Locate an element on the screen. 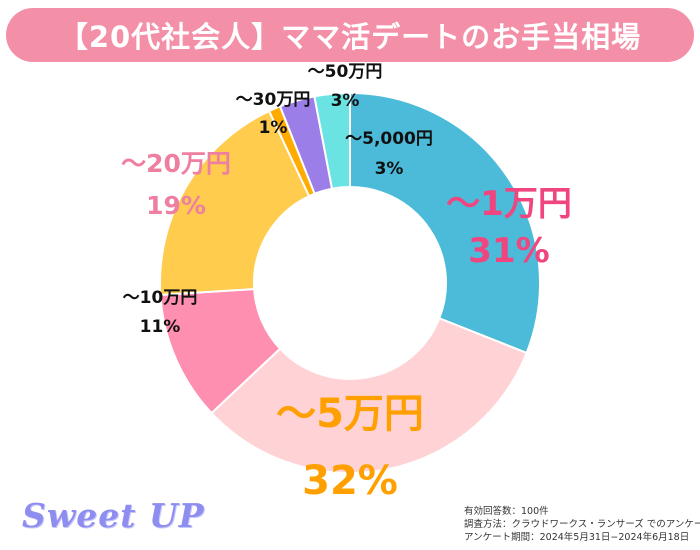 This screenshot has width=700, height=550. brand-logo: Sweet UP is located at coordinates (113, 515).